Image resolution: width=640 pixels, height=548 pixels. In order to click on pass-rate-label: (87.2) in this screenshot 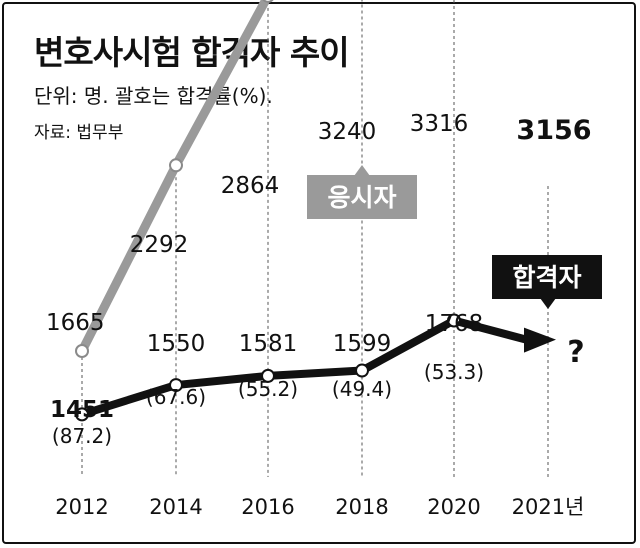, I will do `click(82, 436)`.